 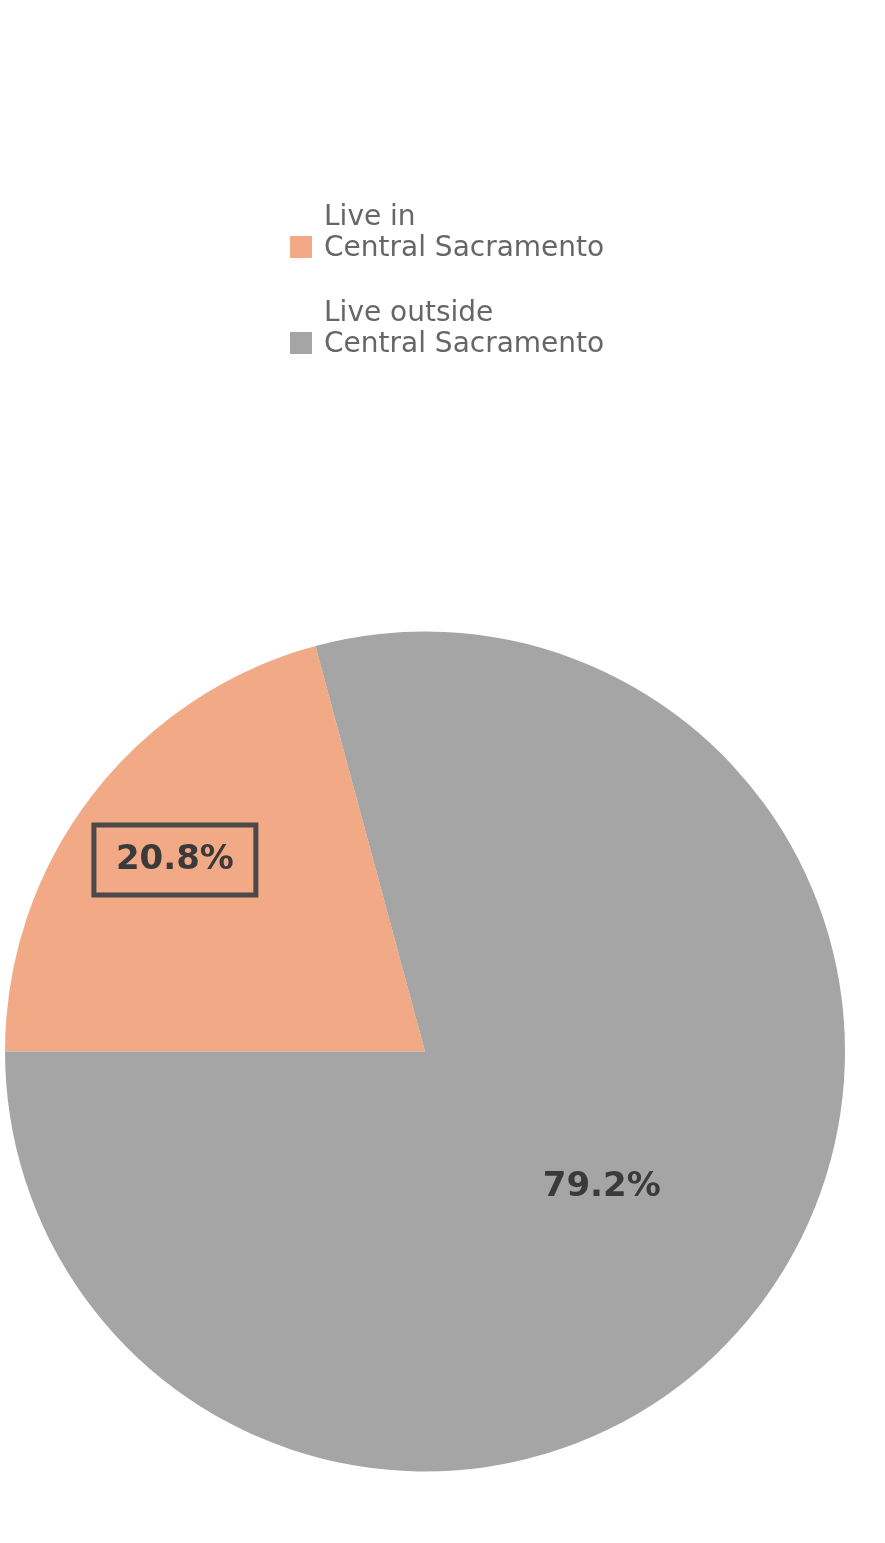 What do you see at coordinates (464, 327) in the screenshot?
I see `legend-label: Live outside Central Sacramento` at bounding box center [464, 327].